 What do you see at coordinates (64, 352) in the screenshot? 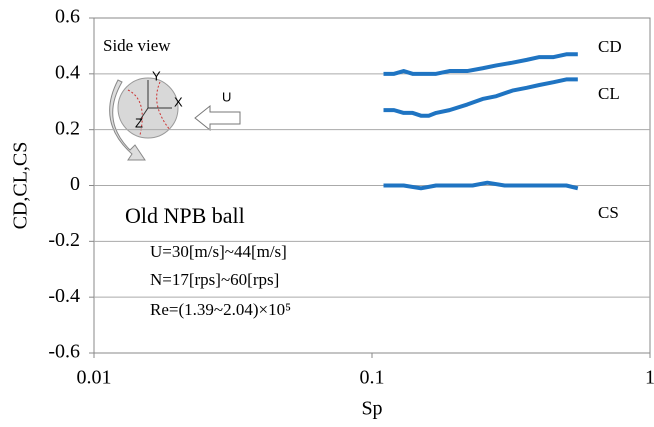
I see `y-tick-label: -0.6` at bounding box center [64, 352].